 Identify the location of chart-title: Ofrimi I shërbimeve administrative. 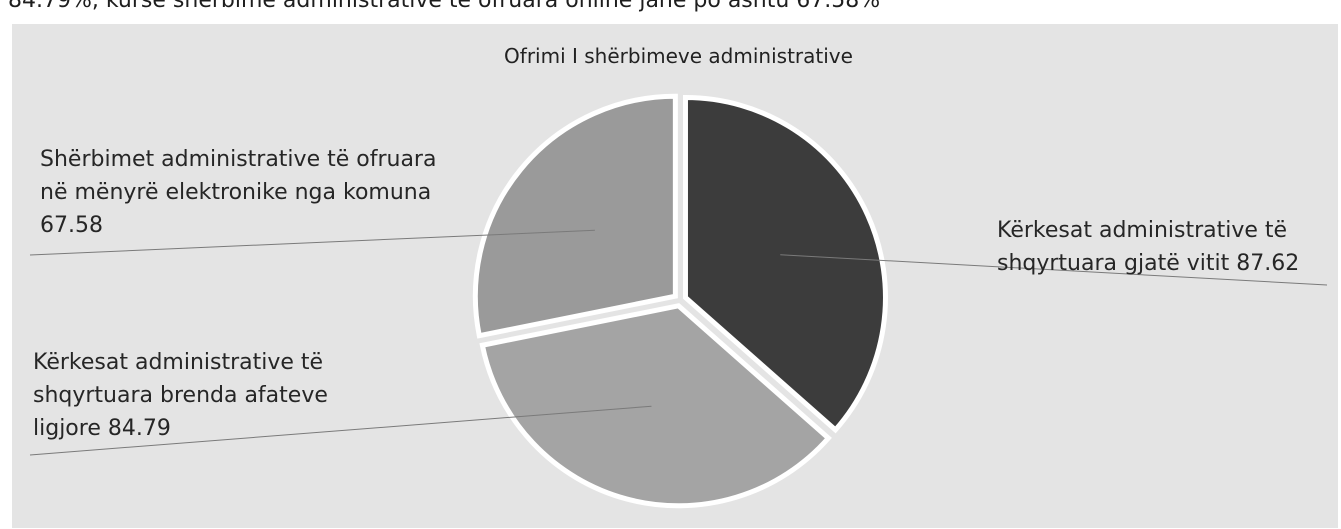
(678, 56).